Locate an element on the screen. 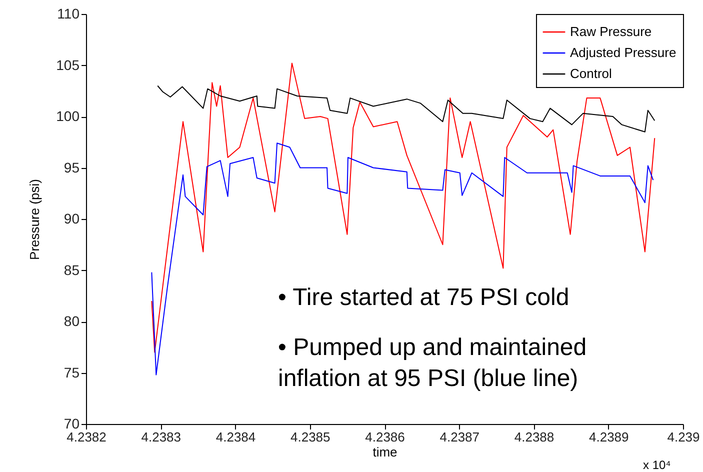  y-tick-label: 110 is located at coordinates (68, 14).